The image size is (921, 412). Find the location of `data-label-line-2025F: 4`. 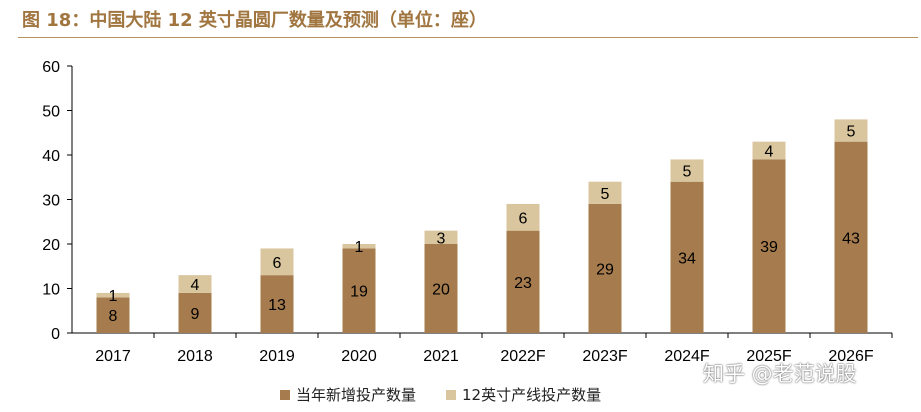

data-label-line-2025F: 4 is located at coordinates (769, 152).